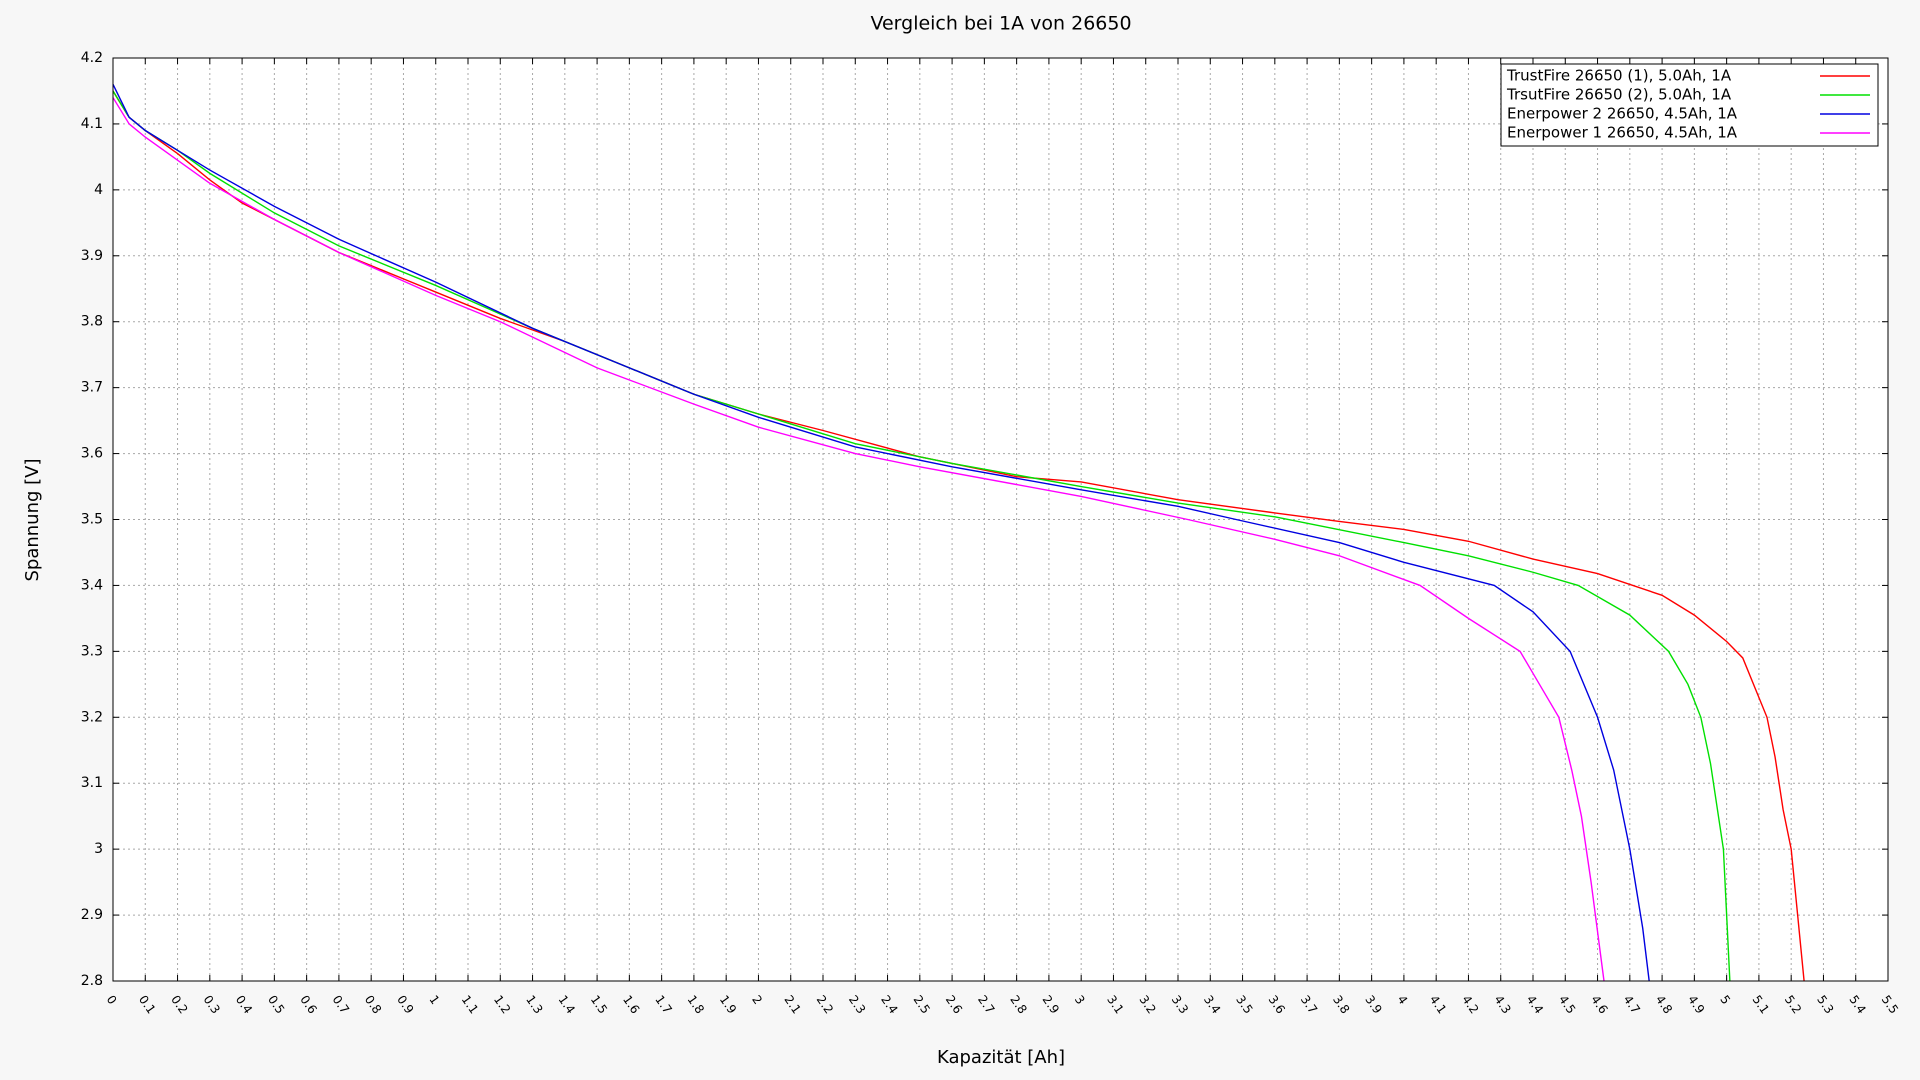  I want to click on x-tick-label: 1.9, so click(728, 1005).